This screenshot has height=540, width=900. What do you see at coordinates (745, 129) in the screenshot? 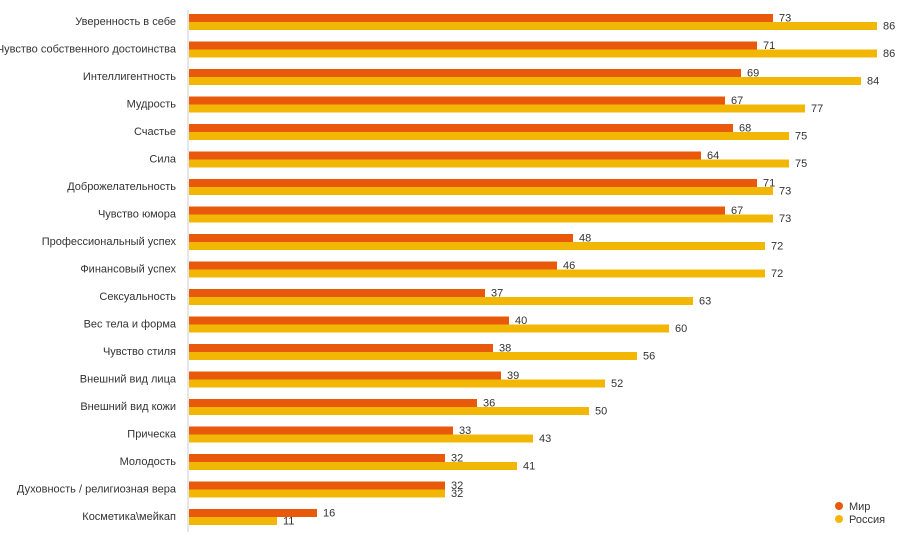
I see `value-label: 68` at bounding box center [745, 129].